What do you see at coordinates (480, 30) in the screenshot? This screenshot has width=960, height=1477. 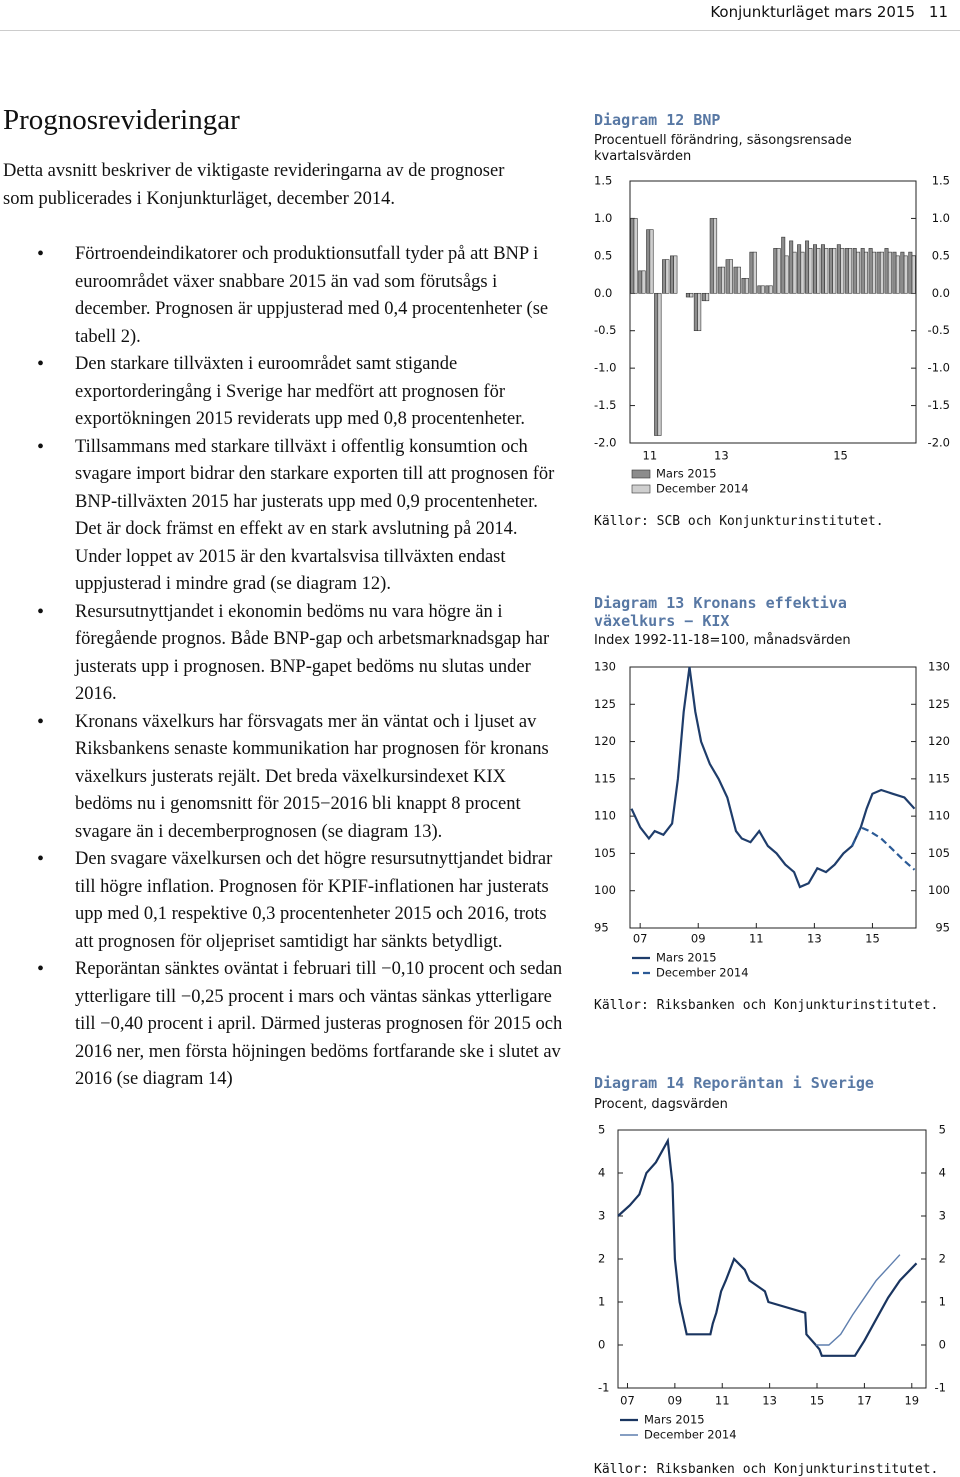 I see `header-rule` at bounding box center [480, 30].